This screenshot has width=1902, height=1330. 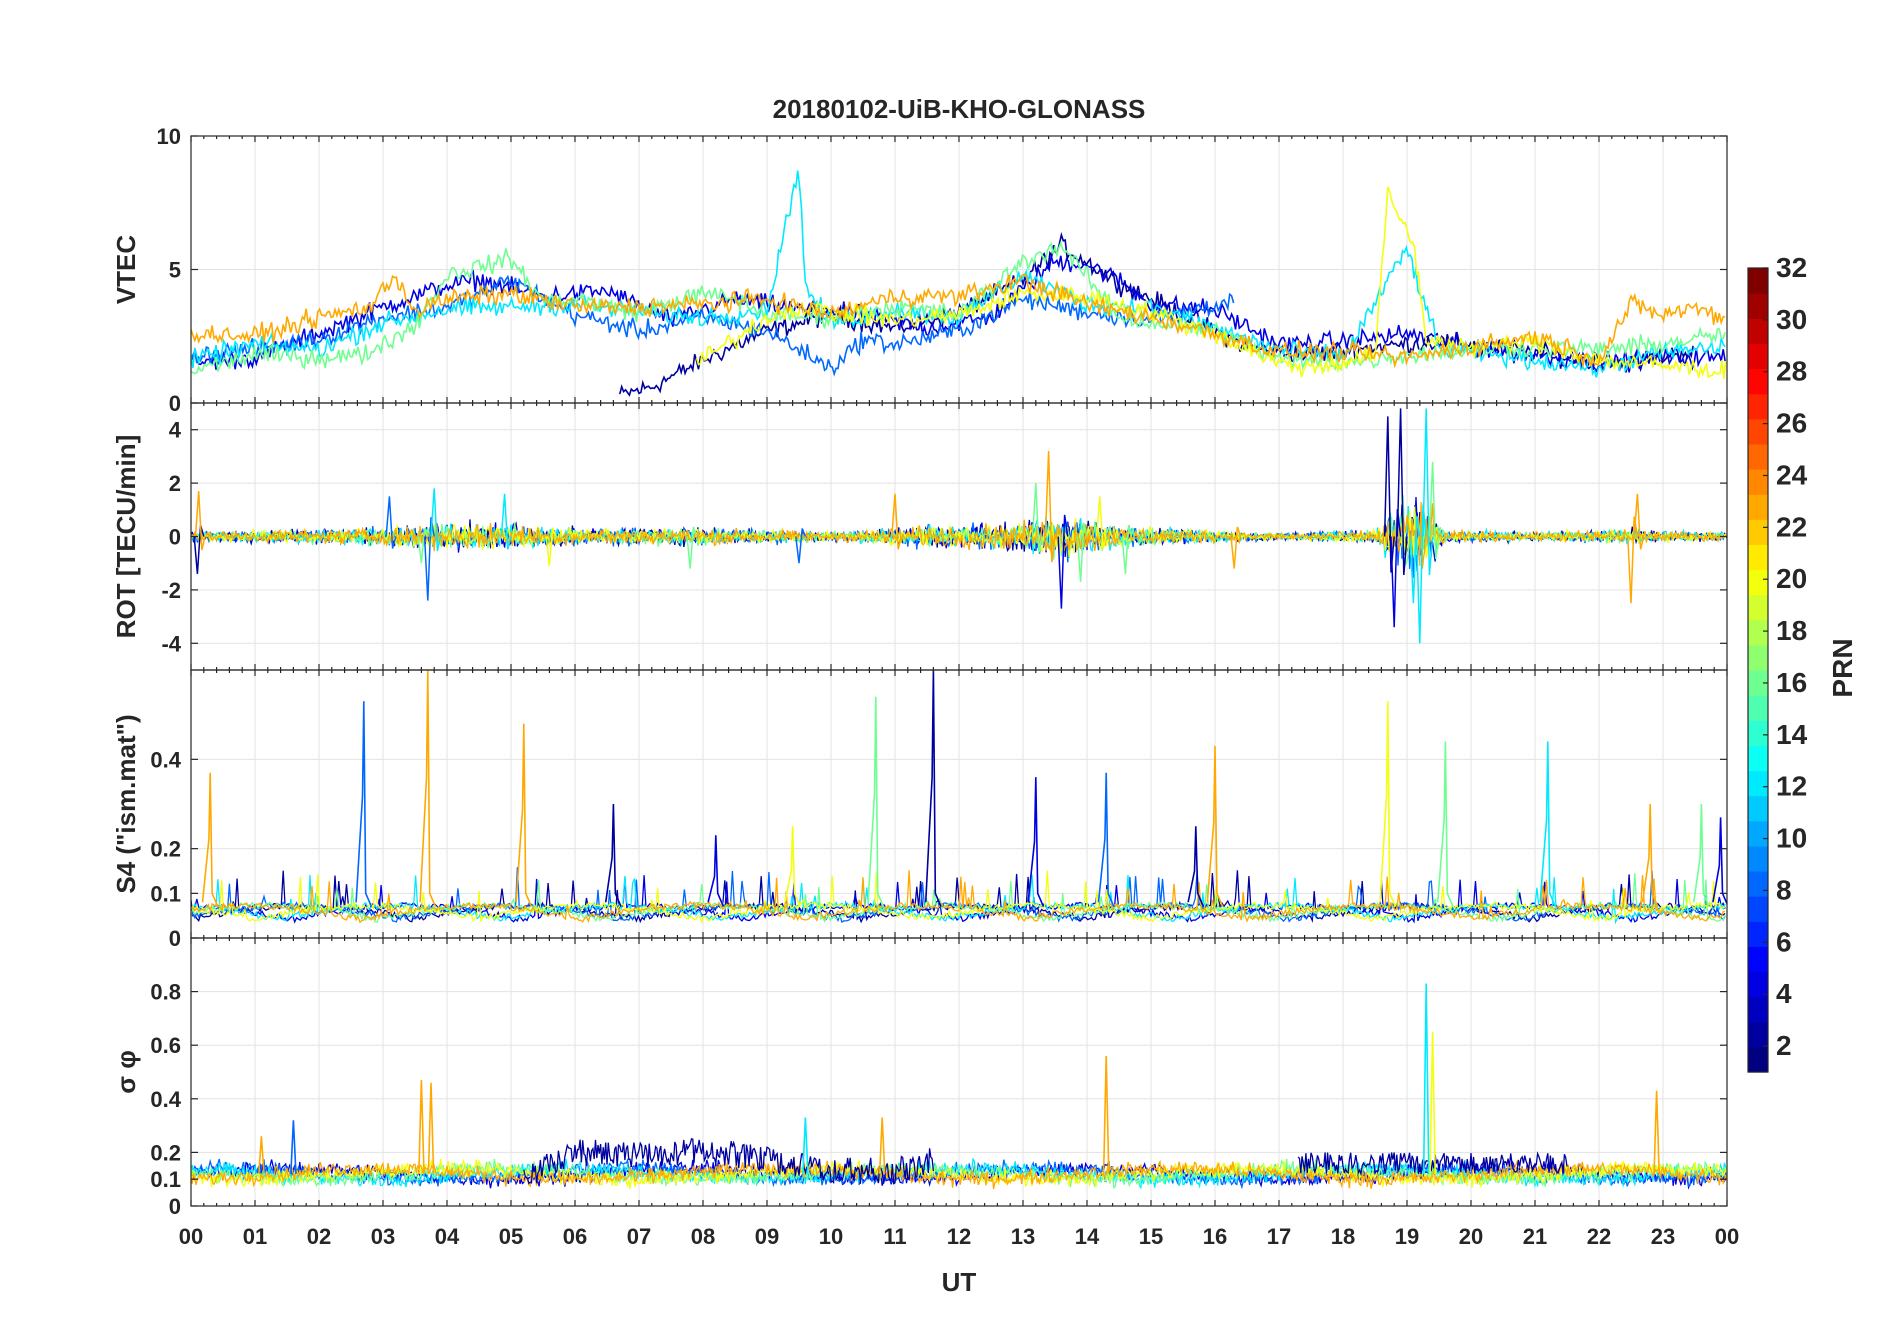 What do you see at coordinates (1663, 1236) in the screenshot?
I see `x-tick-label: 23` at bounding box center [1663, 1236].